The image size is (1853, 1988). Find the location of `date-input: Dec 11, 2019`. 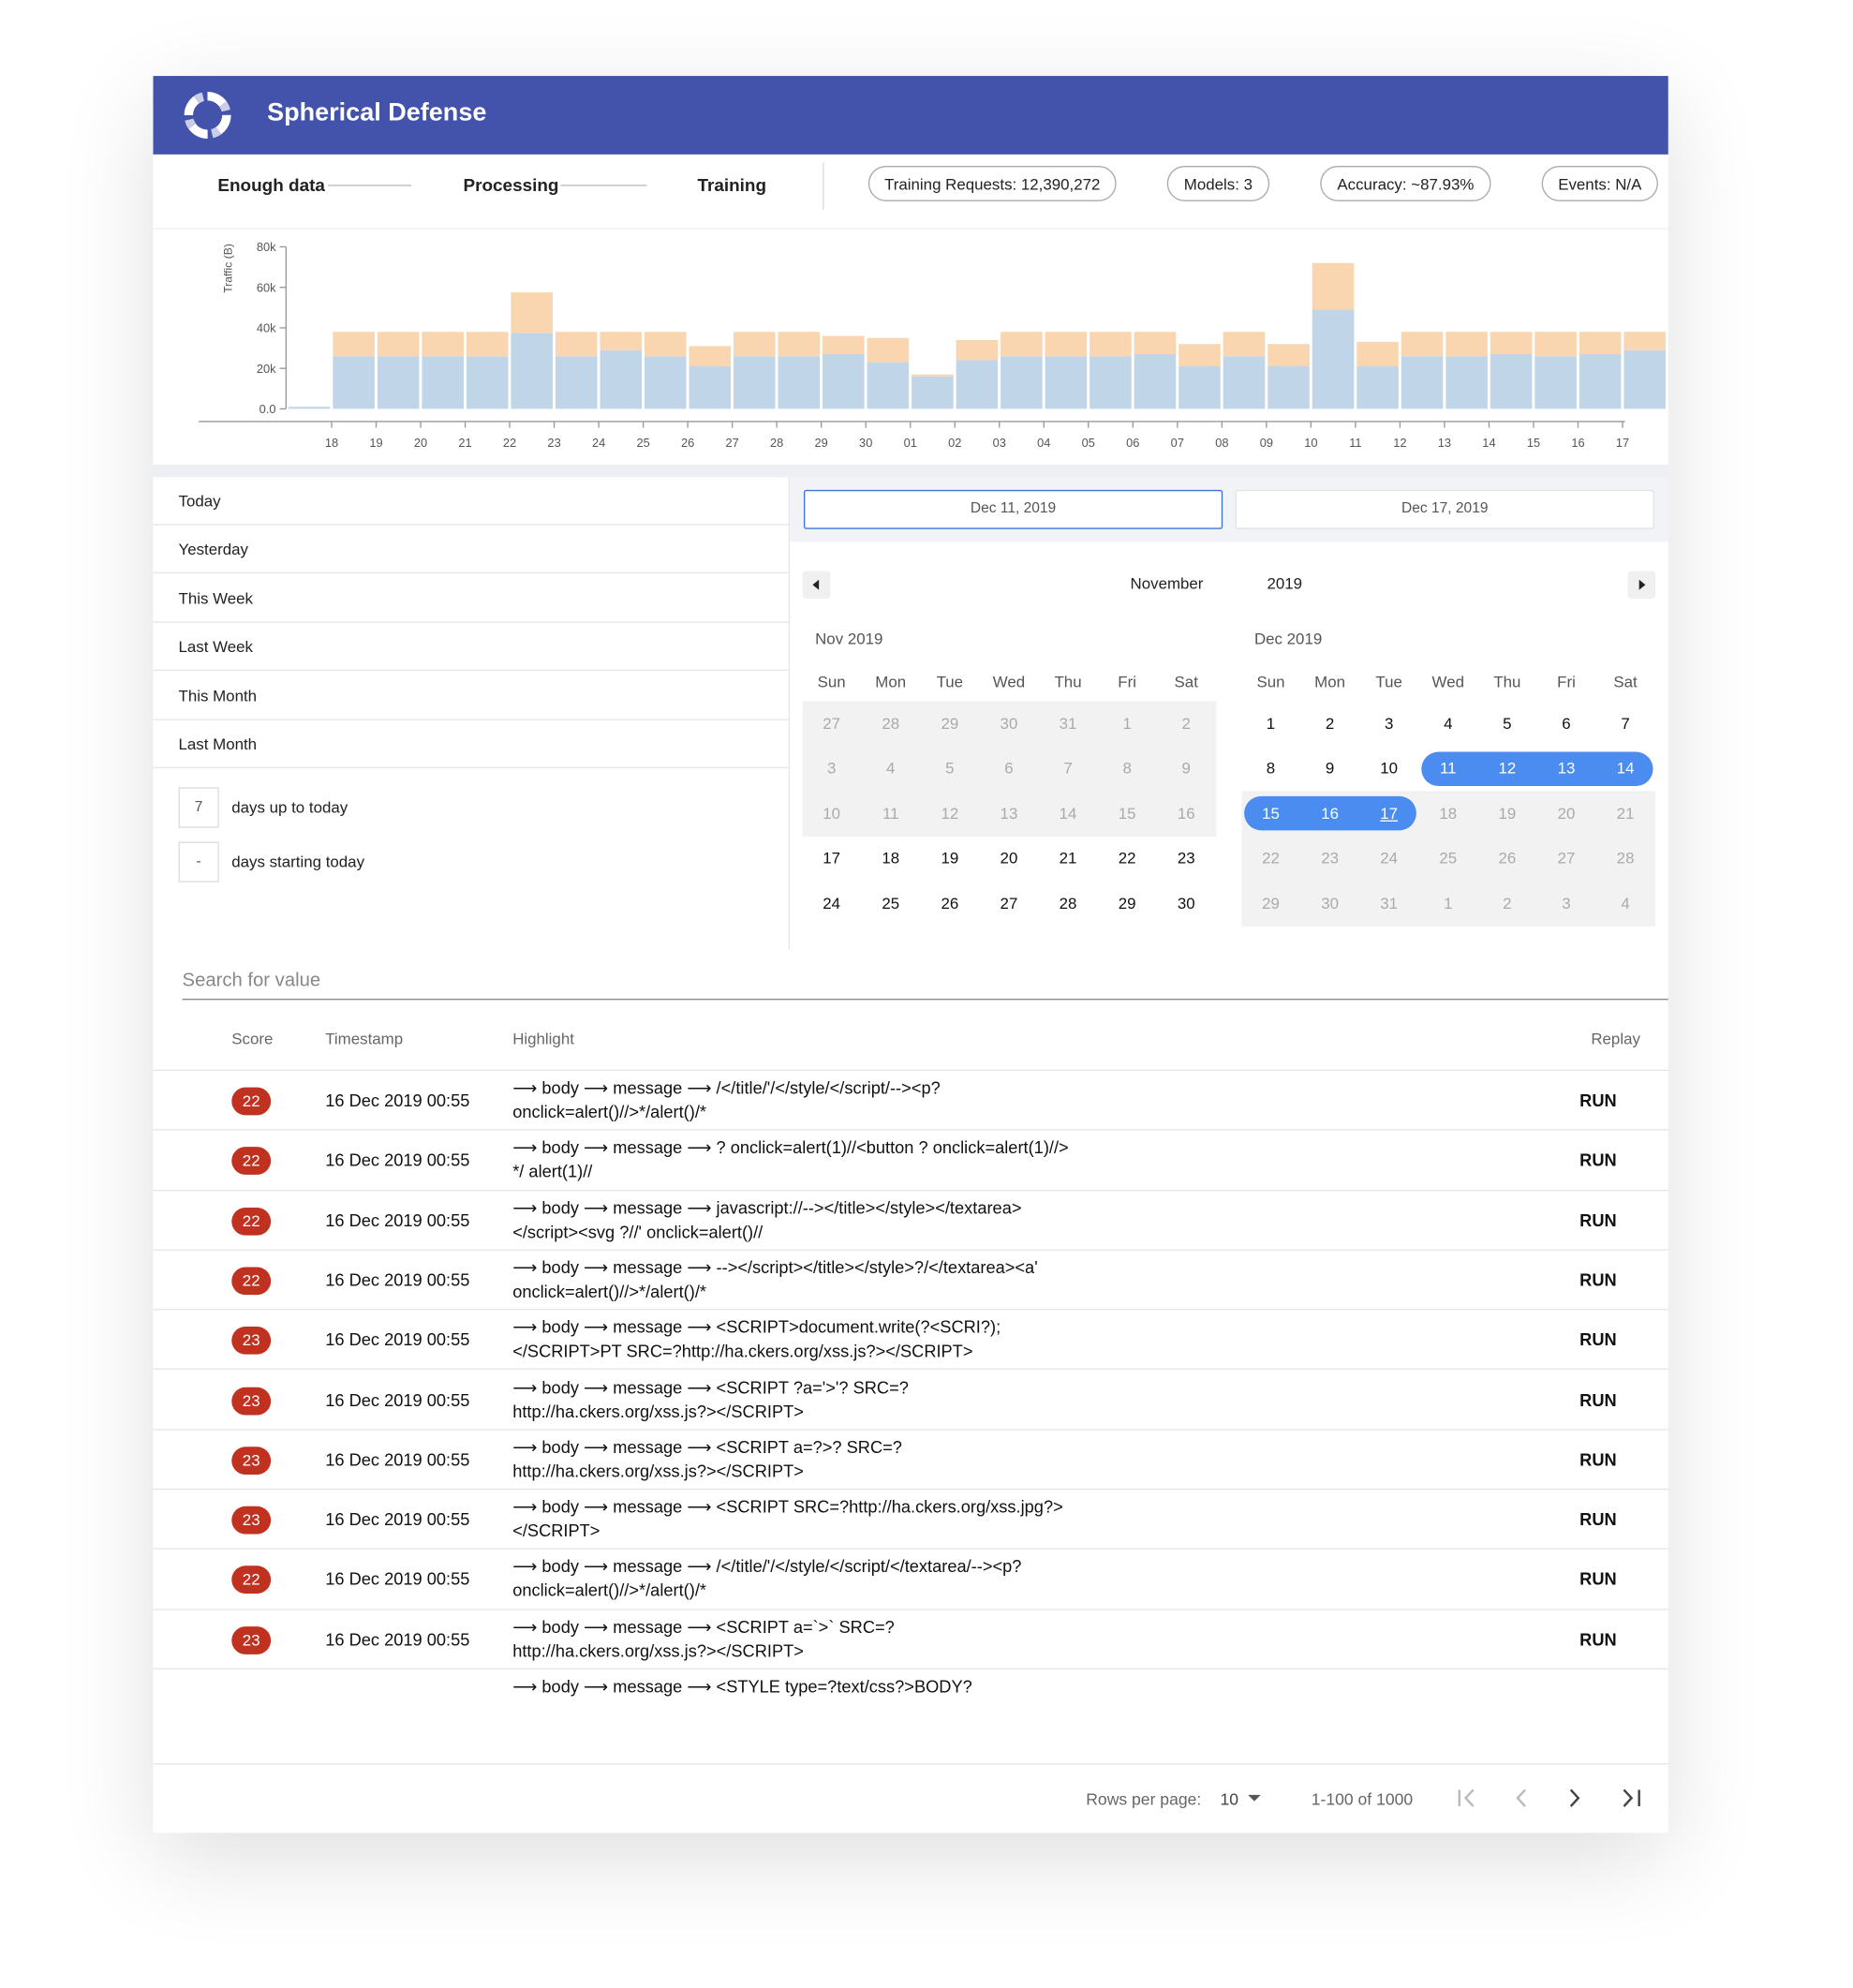

date-input: Dec 11, 2019 is located at coordinates (1013, 509).